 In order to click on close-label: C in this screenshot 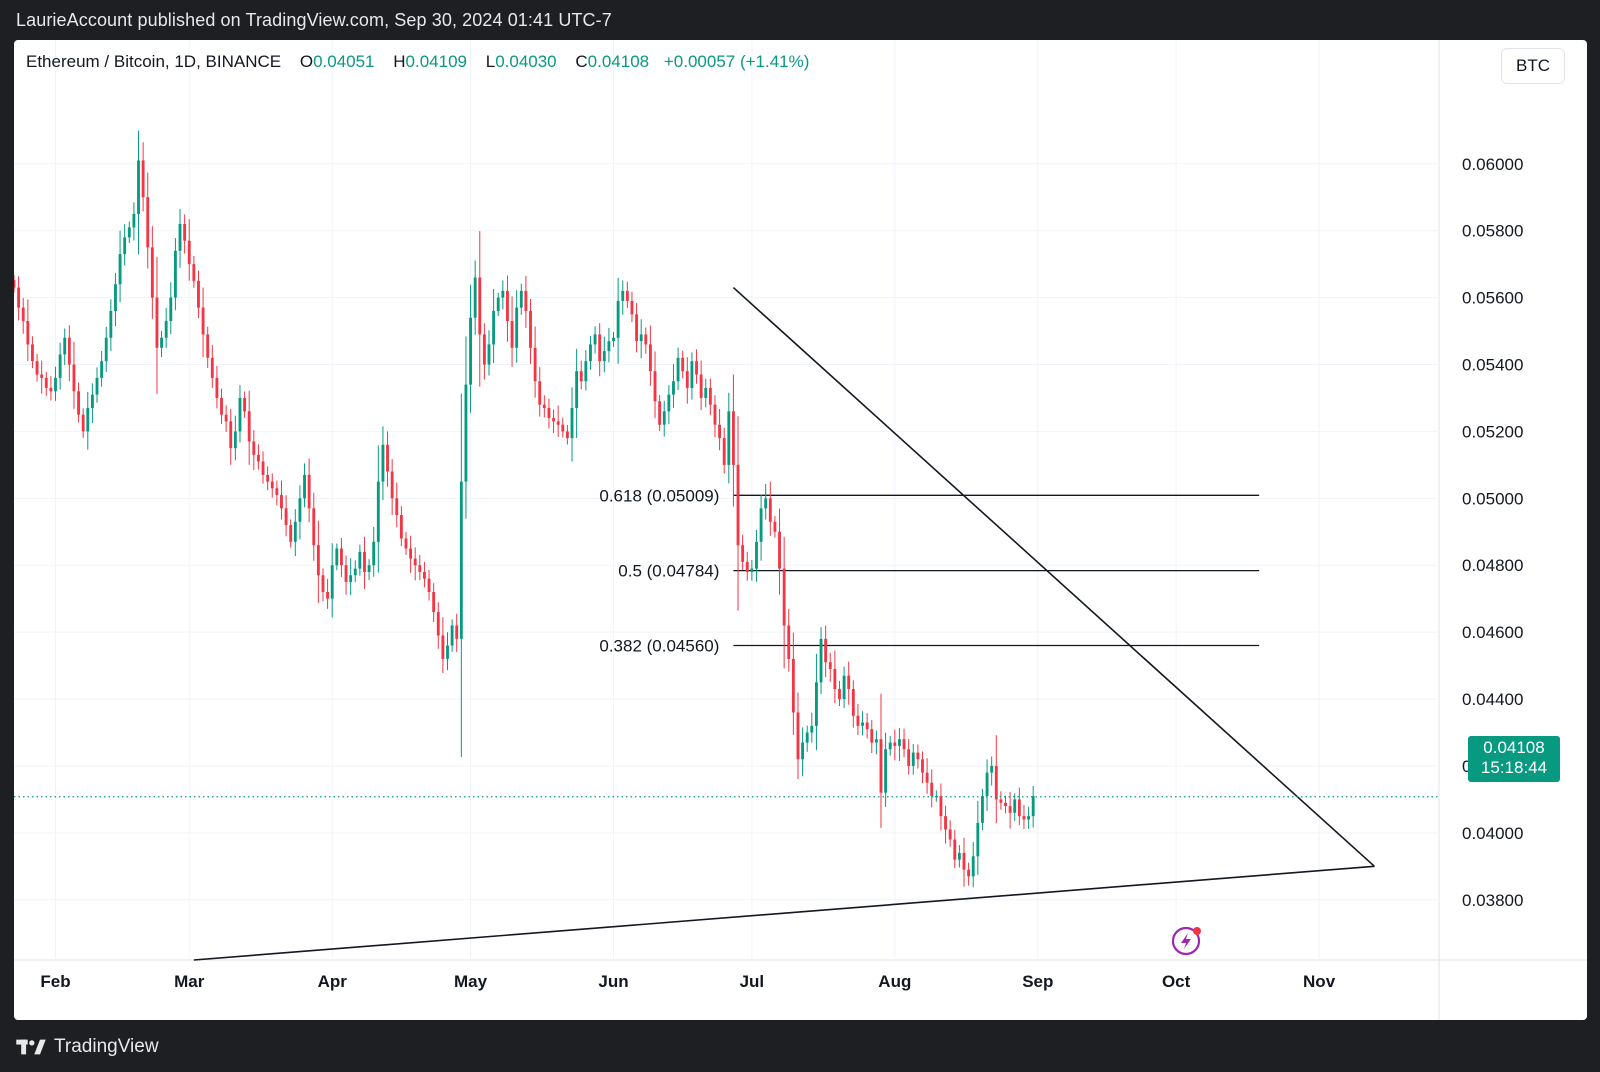, I will do `click(581, 61)`.